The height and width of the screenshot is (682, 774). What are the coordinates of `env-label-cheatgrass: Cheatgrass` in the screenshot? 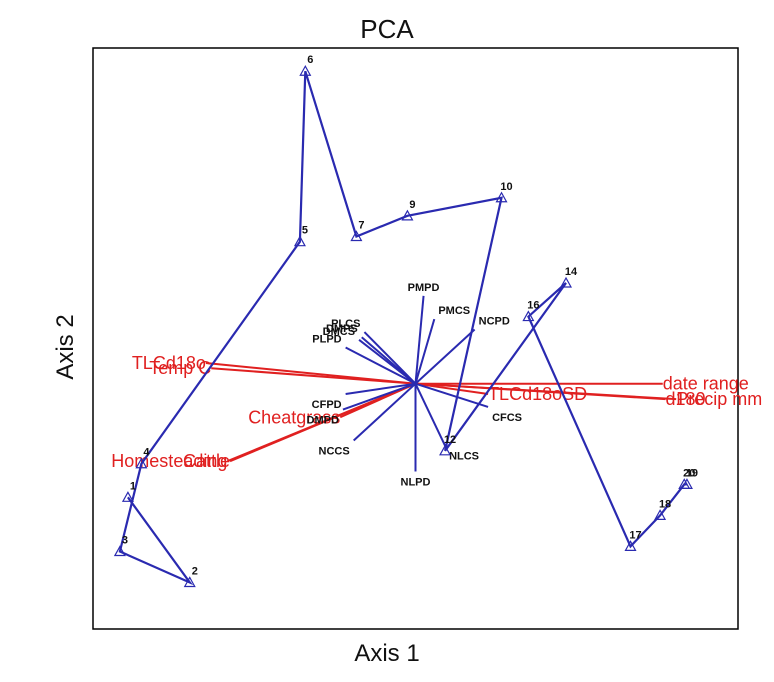 It's located at (294, 417).